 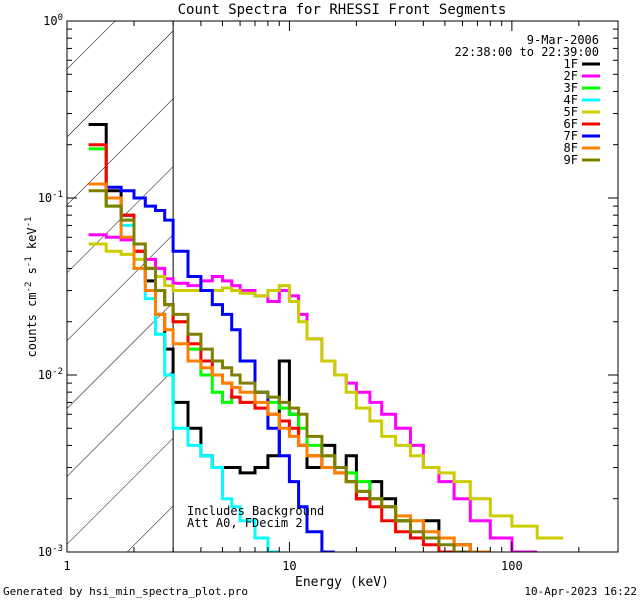 What do you see at coordinates (512, 566) in the screenshot?
I see `x-tick-label: 100` at bounding box center [512, 566].